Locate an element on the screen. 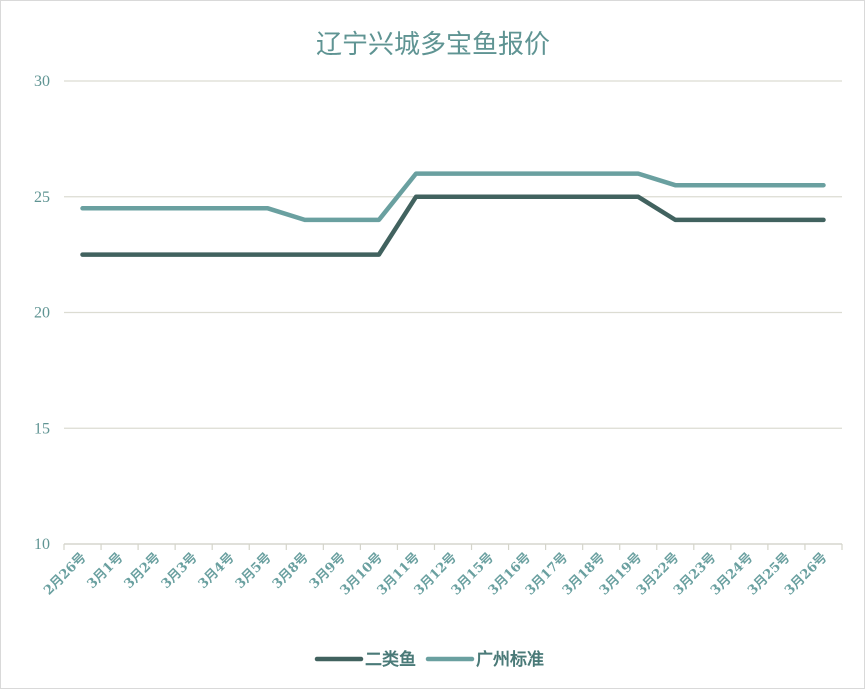  series-lines is located at coordinates (453, 214).